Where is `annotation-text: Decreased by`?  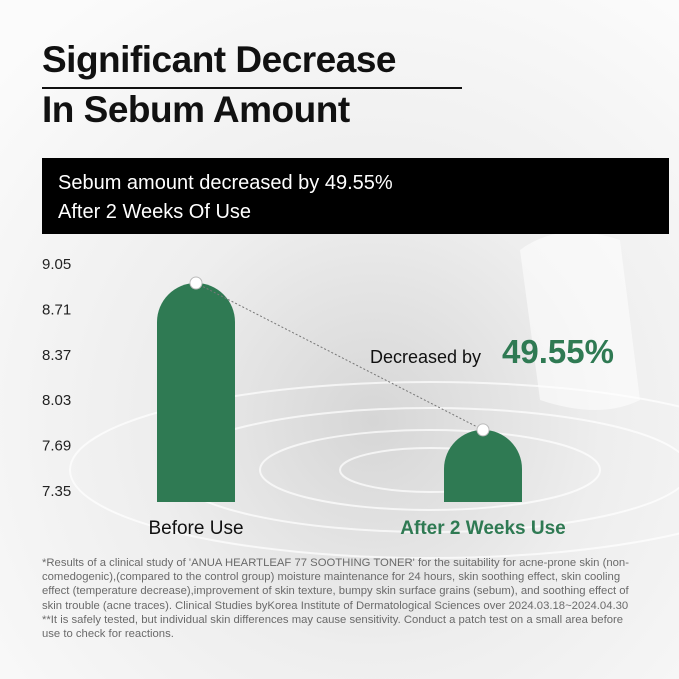
annotation-text: Decreased by is located at coordinates (425, 357).